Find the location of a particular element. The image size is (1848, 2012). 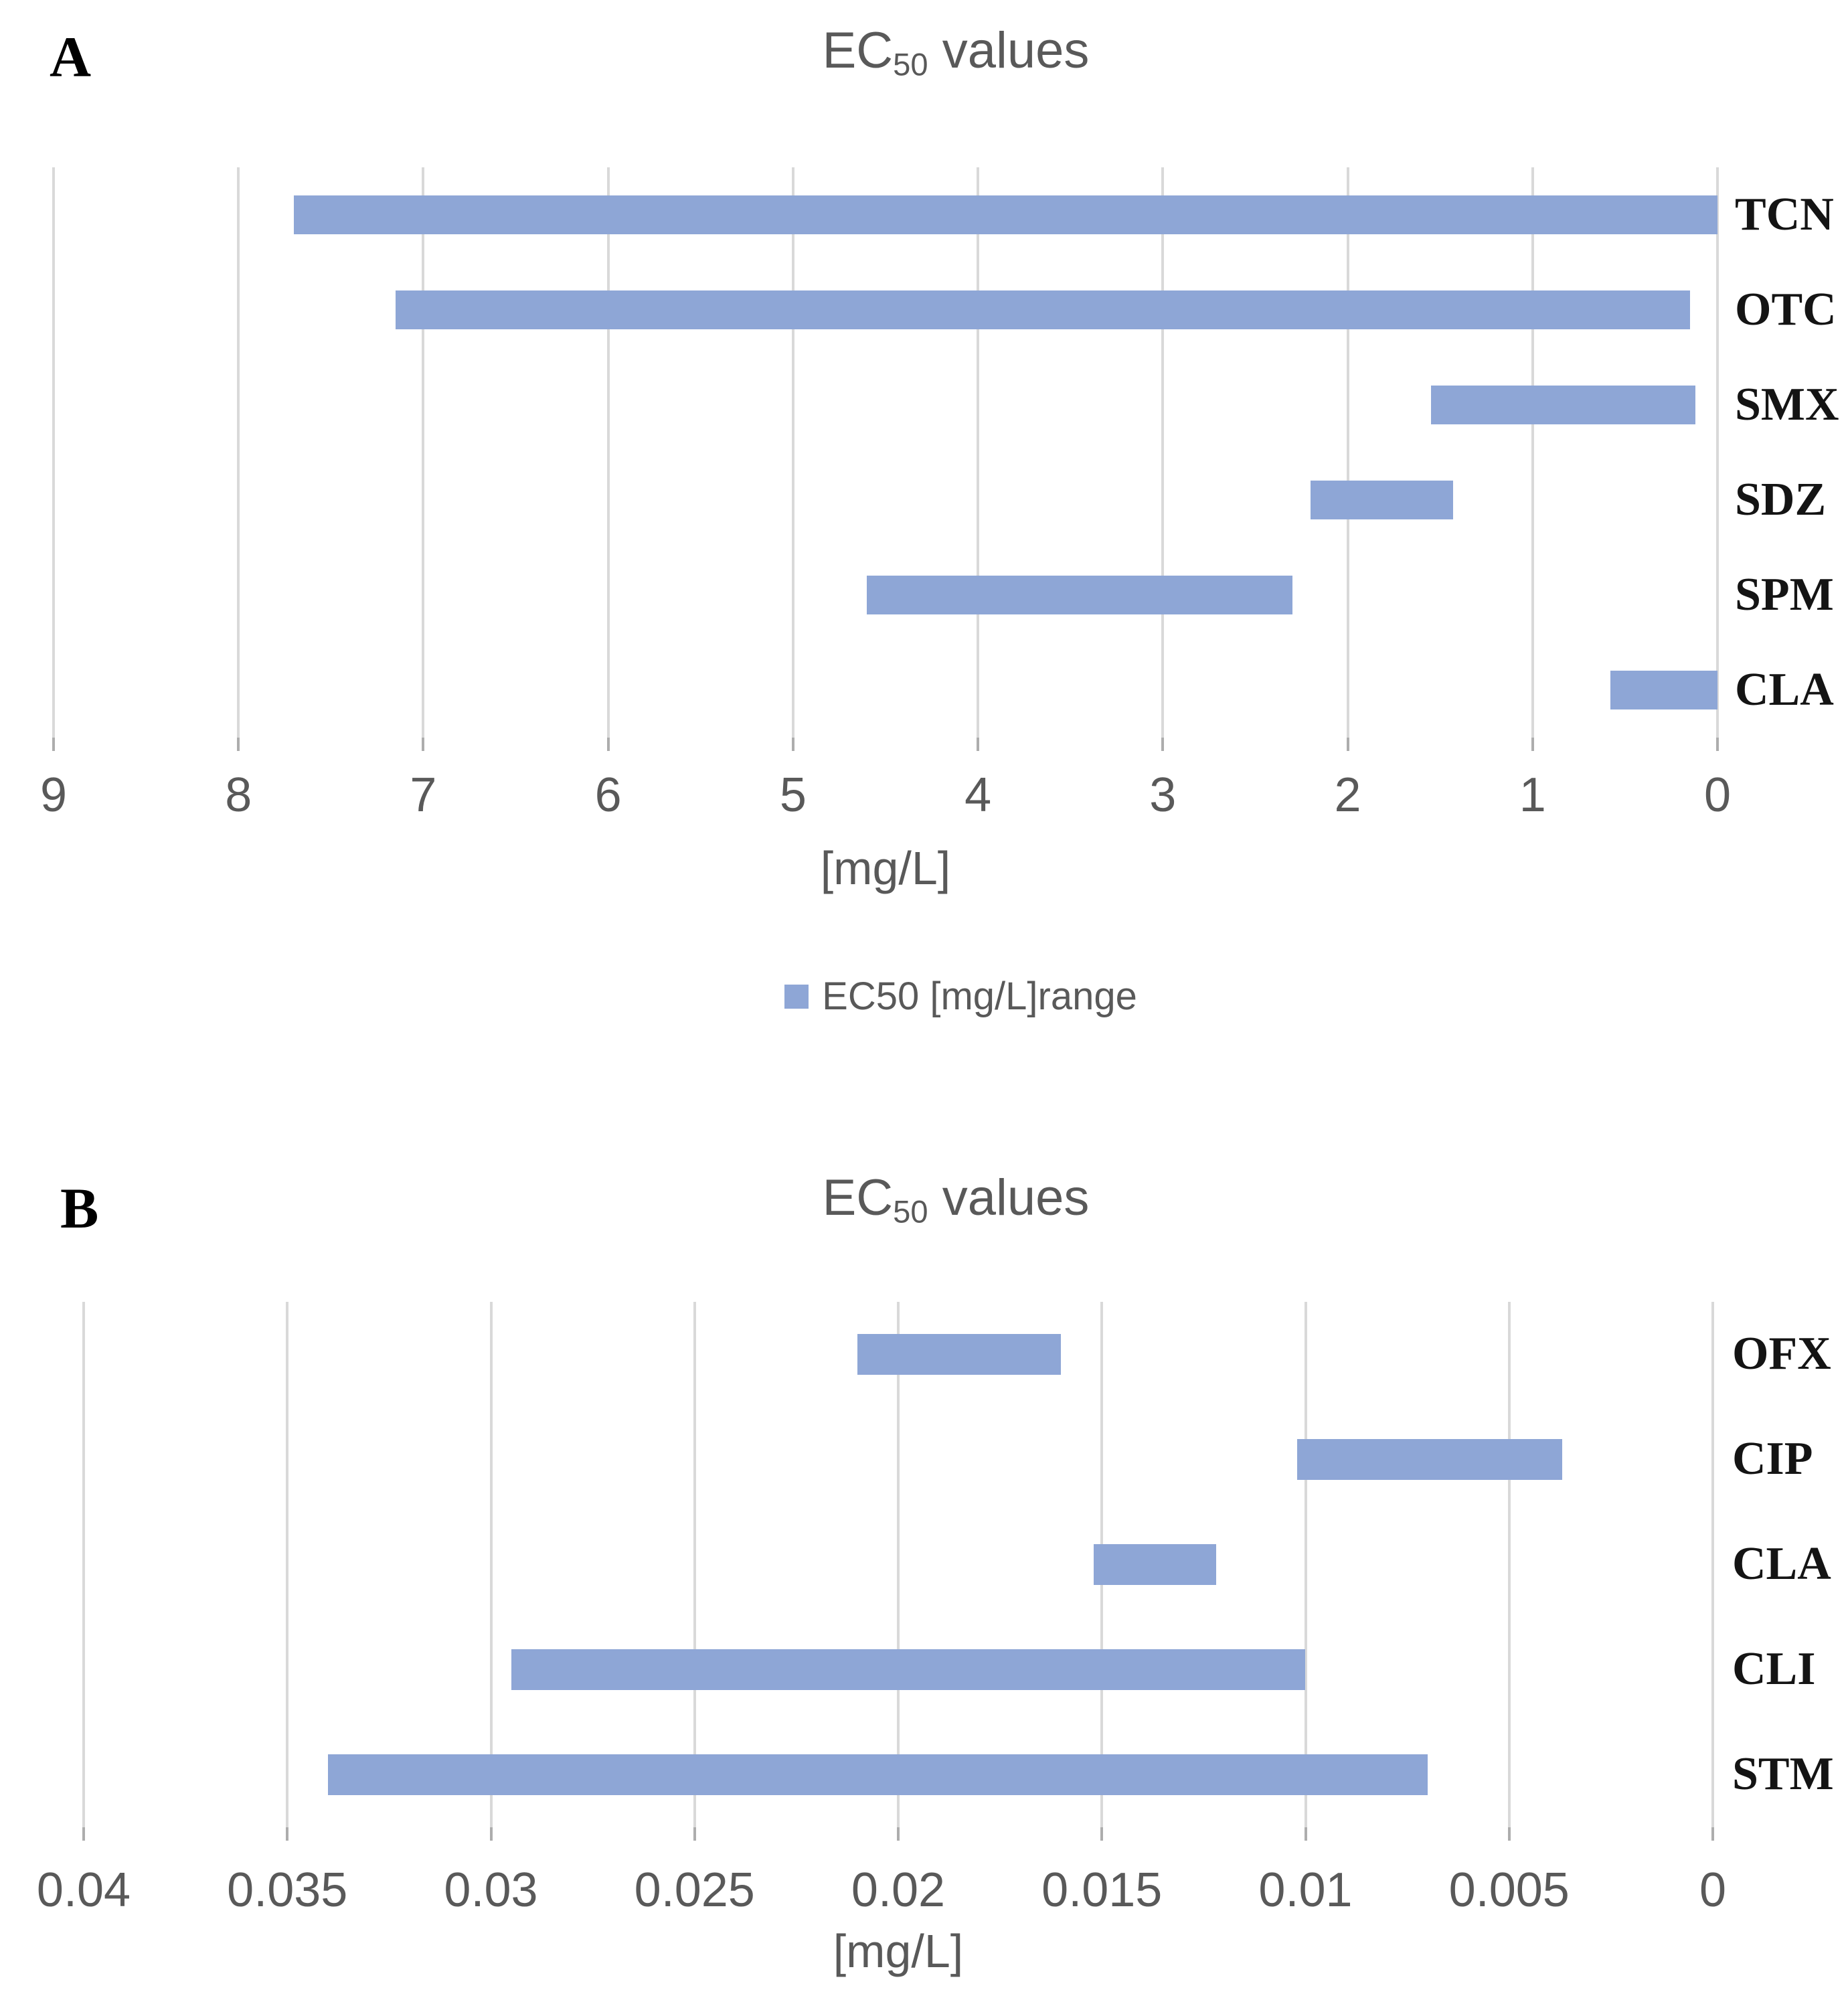

category-label-cli: CLI is located at coordinates (1774, 1669).